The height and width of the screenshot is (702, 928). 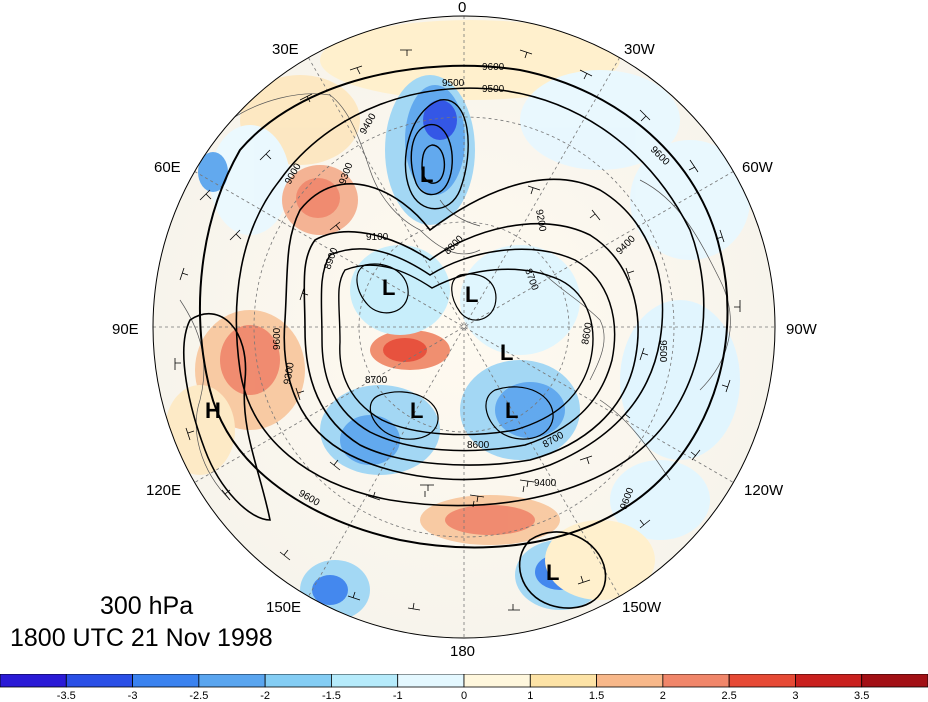 I want to click on contour-label: 9100, so click(x=377, y=237).